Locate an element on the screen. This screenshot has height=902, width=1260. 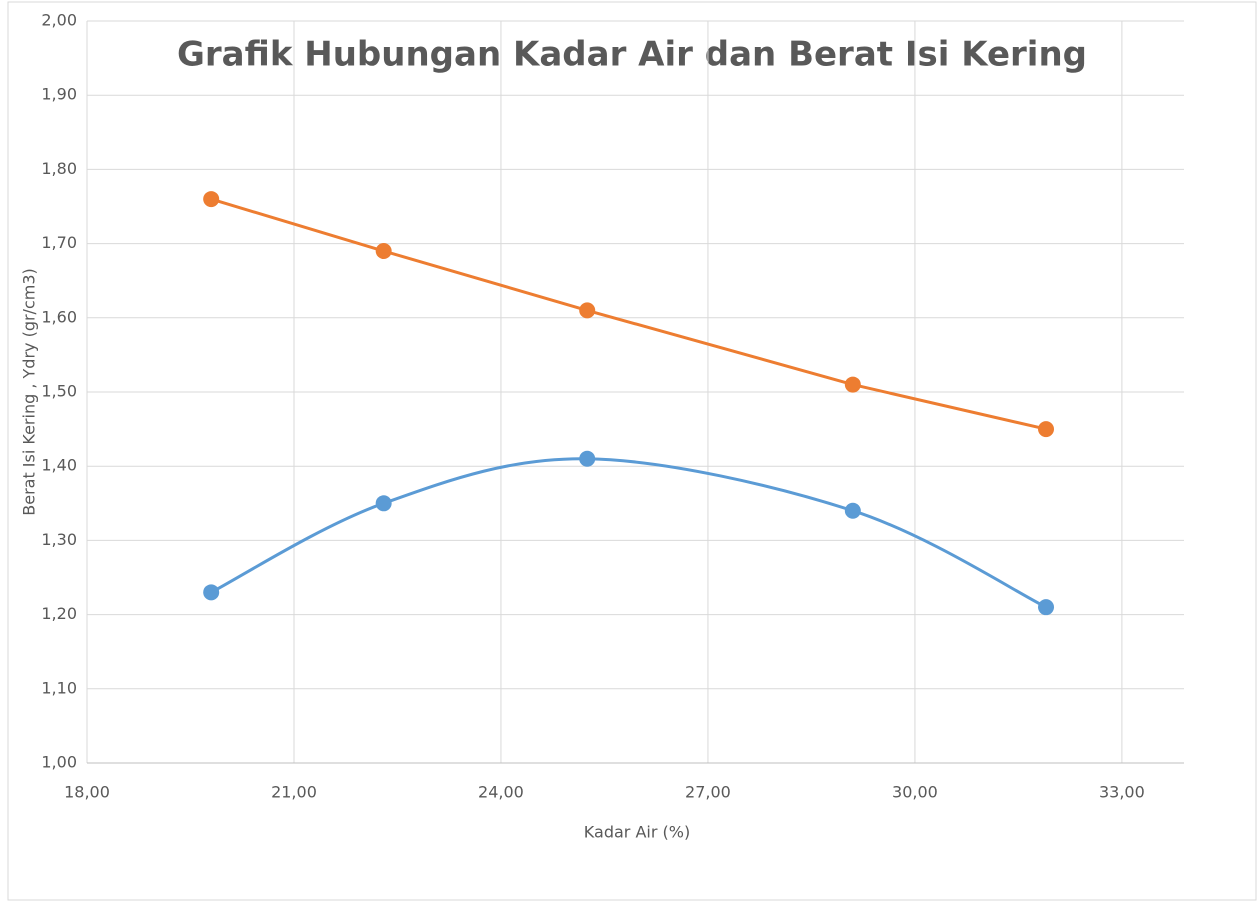
y-tick-label: 2,00 is located at coordinates (59, 20).